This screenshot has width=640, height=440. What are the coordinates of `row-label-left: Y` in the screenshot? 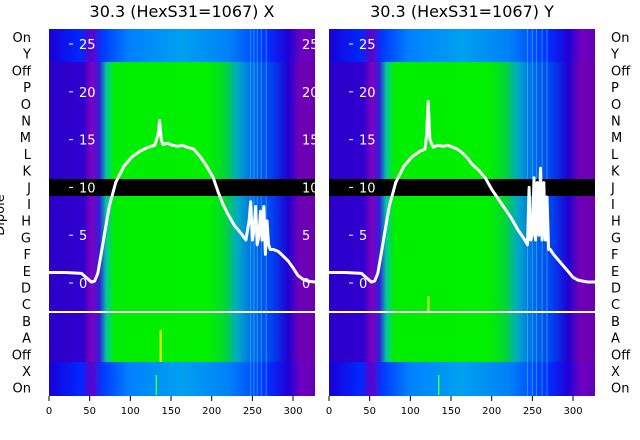 It's located at (26, 55).